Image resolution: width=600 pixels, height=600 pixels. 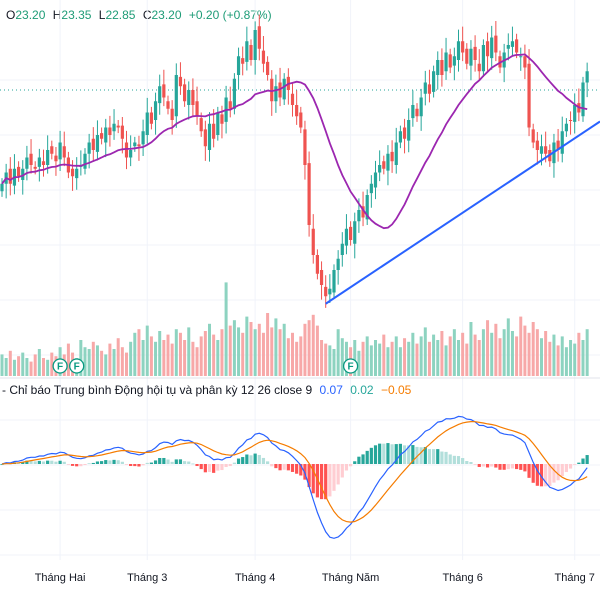 I want to click on open-label: O, so click(x=11, y=15).